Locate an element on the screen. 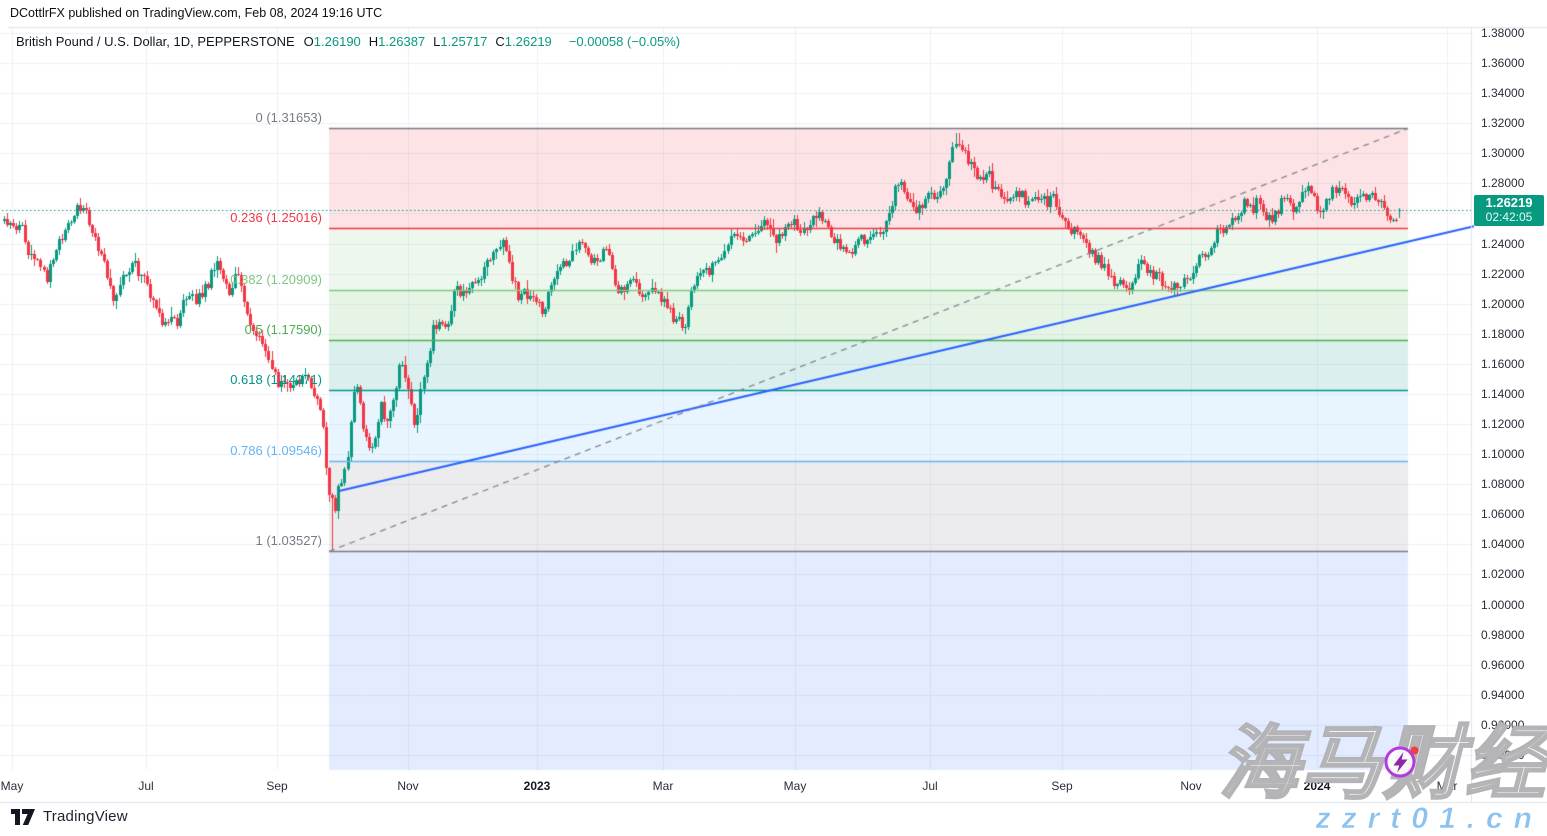 The height and width of the screenshot is (836, 1547). price-axis-label: 1.28000 is located at coordinates (1503, 183).